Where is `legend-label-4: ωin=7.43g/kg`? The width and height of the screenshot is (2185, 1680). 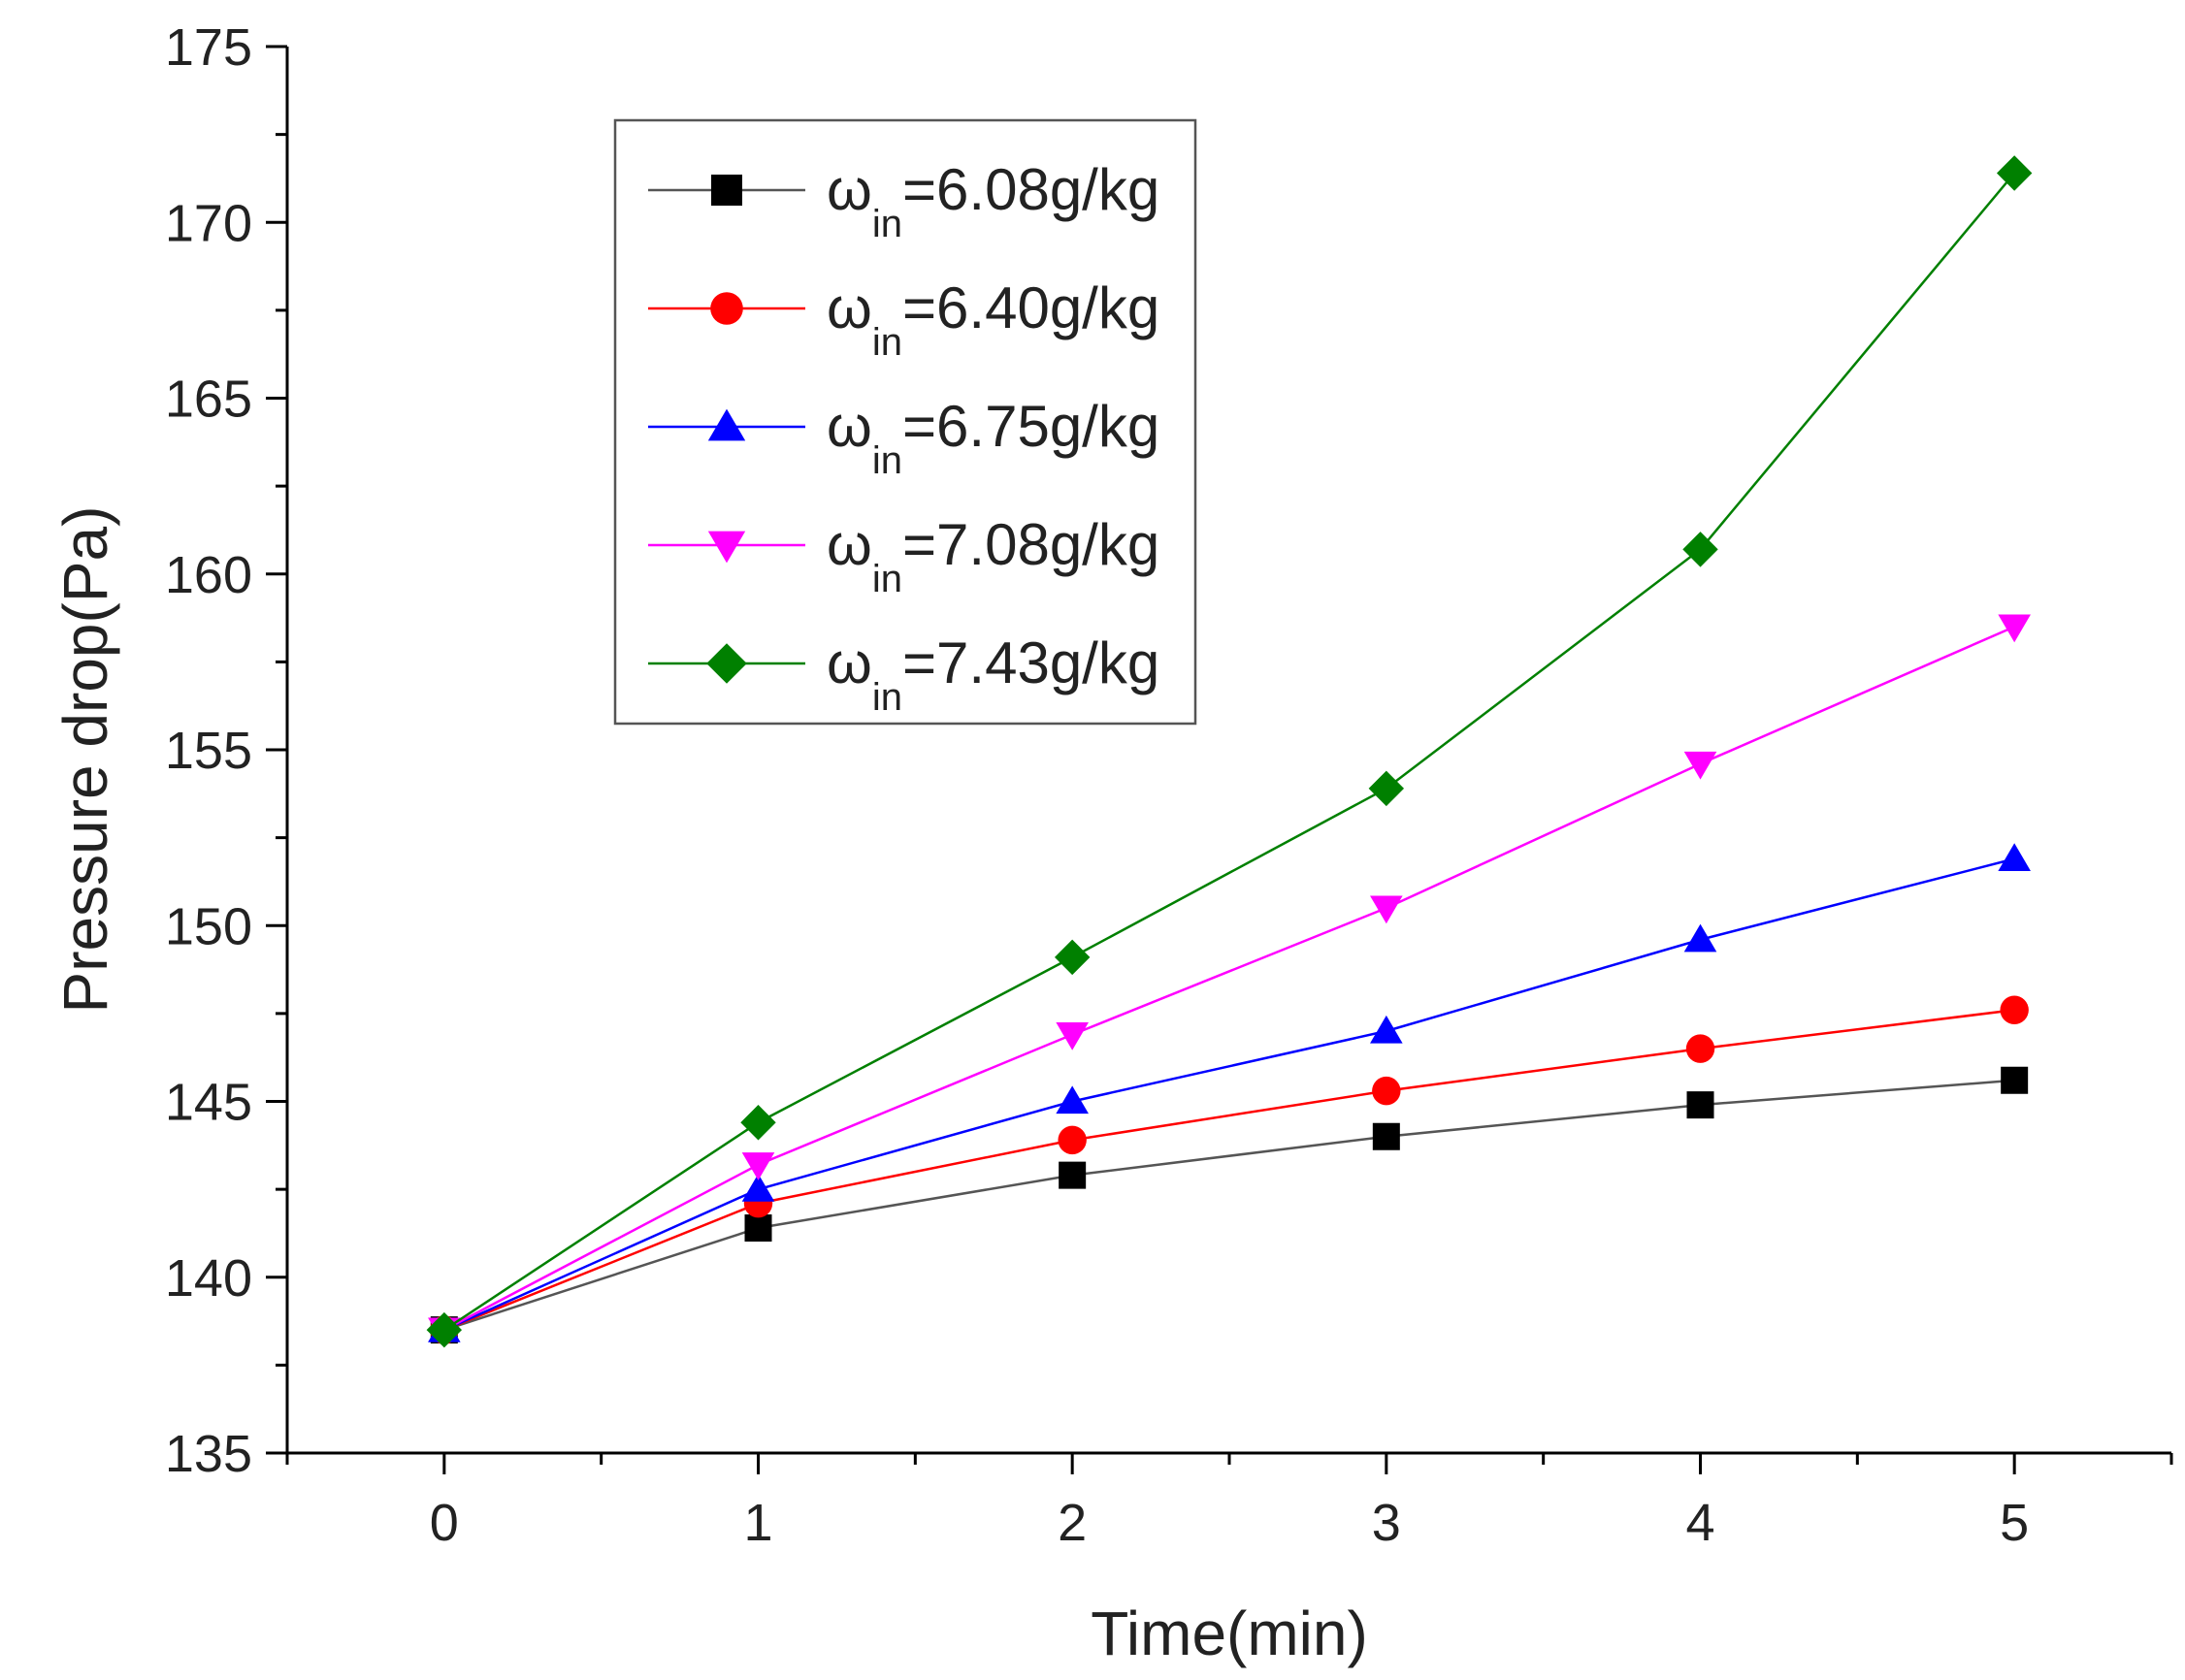
legend-label-4: ωin=7.43g/kg is located at coordinates (993, 674).